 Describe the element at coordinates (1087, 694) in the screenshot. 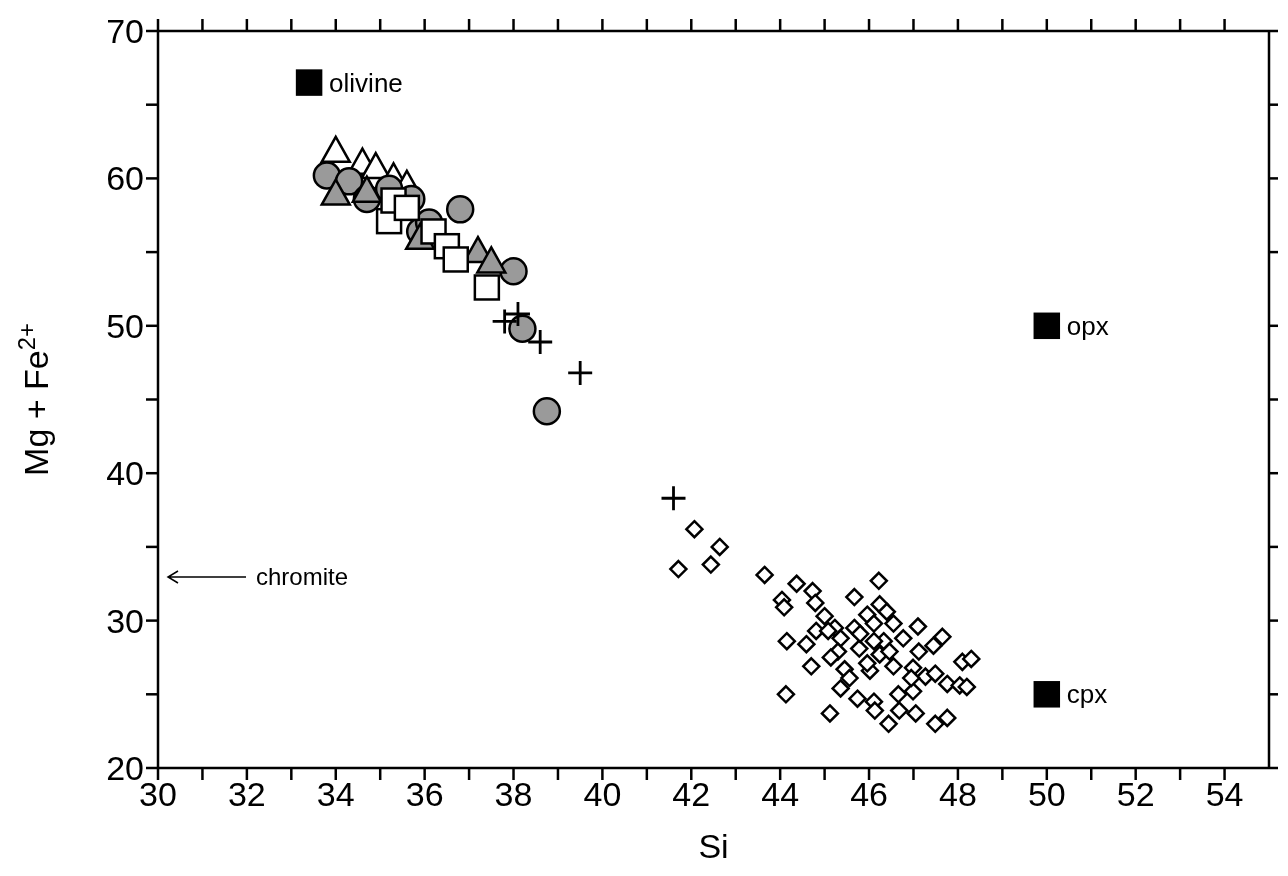

I see `series-label: cpx` at that location.